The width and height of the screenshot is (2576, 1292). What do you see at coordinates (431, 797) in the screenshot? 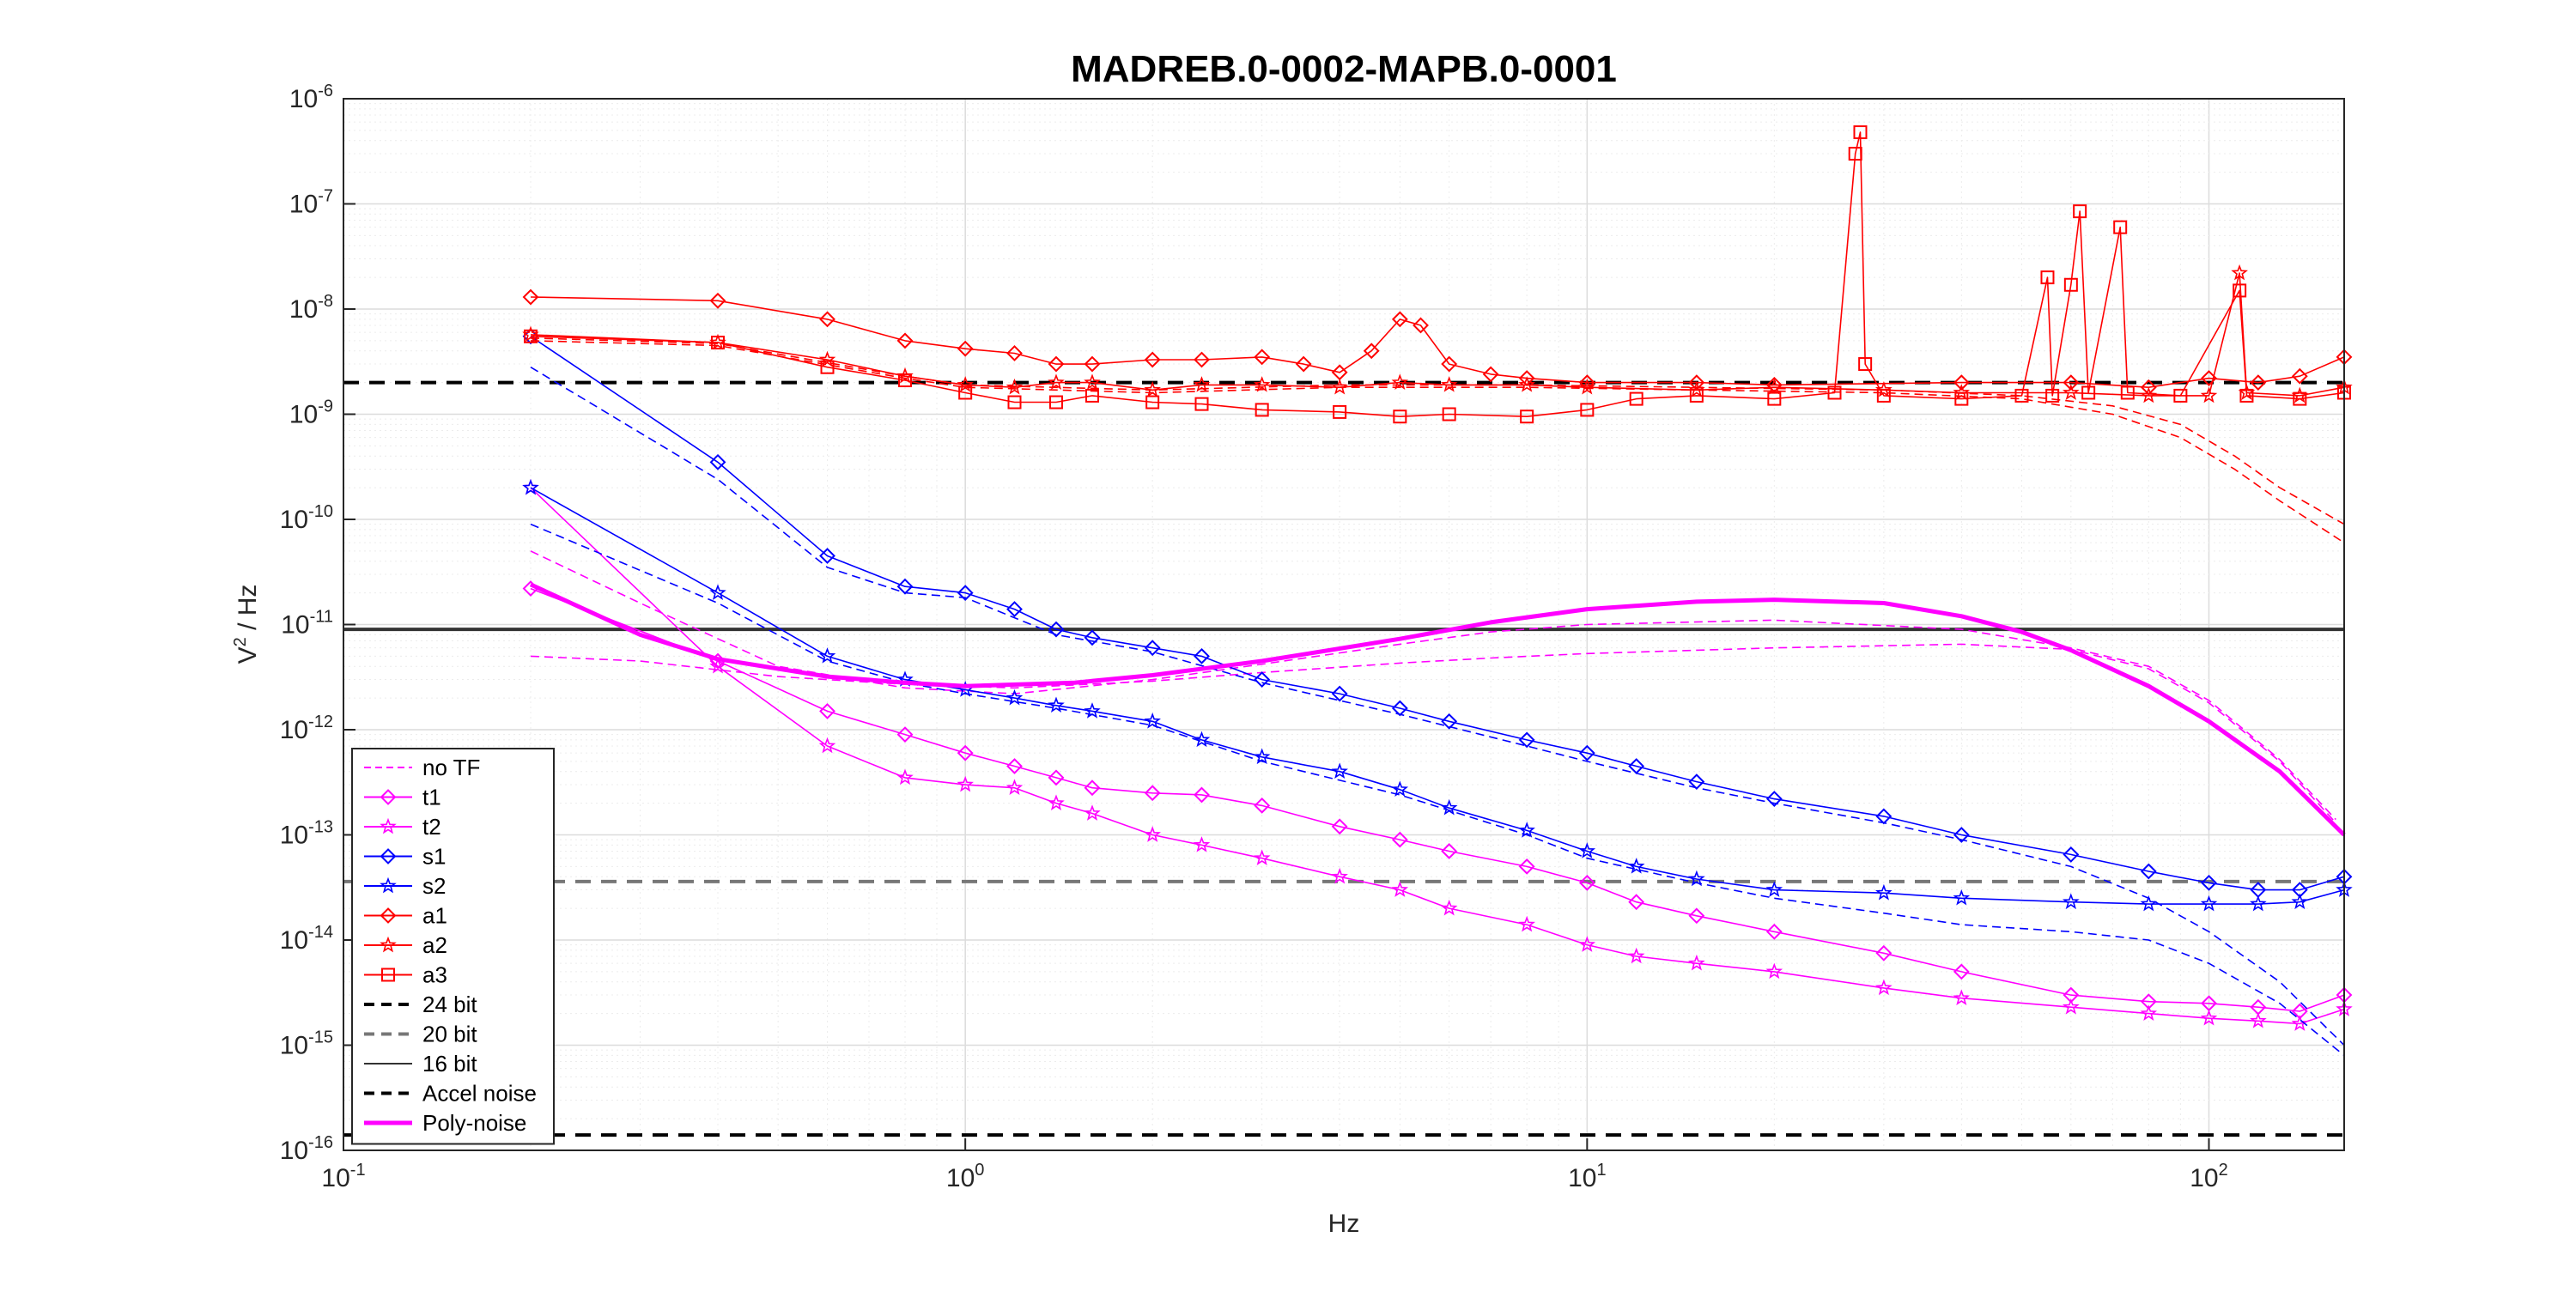
I see `legend-label: t1` at bounding box center [431, 797].